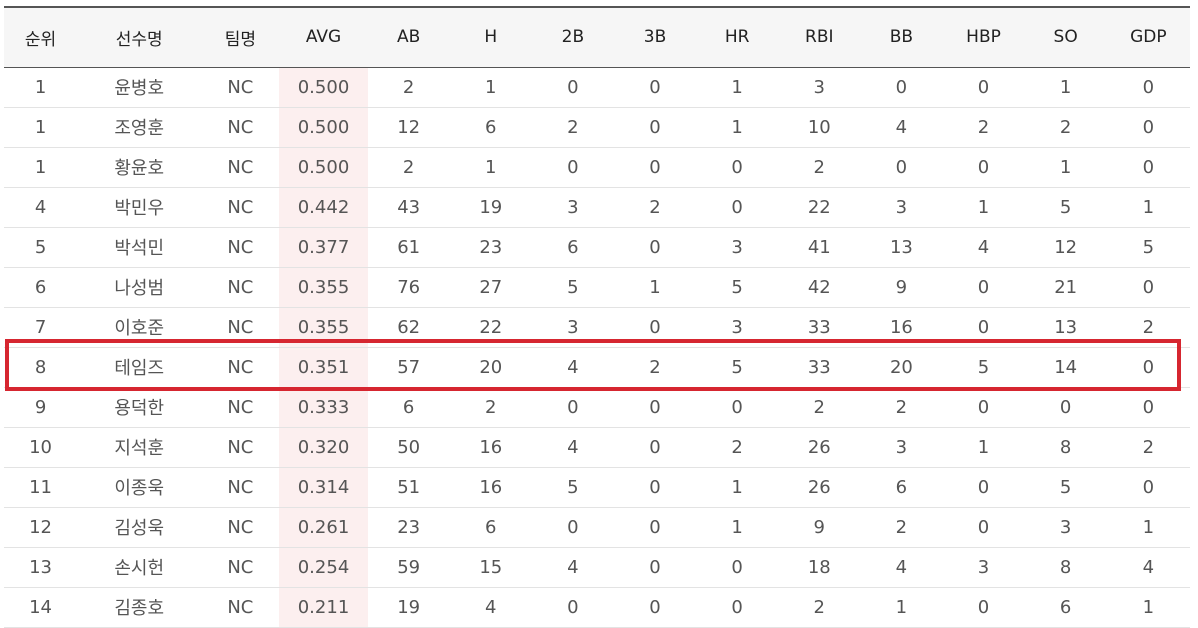 The width and height of the screenshot is (1198, 628). What do you see at coordinates (597, 487) in the screenshot?
I see `table-row: 11 이종욱 NC 0.314 51 16 5 0 1 26 6 0 5 0` at bounding box center [597, 487].